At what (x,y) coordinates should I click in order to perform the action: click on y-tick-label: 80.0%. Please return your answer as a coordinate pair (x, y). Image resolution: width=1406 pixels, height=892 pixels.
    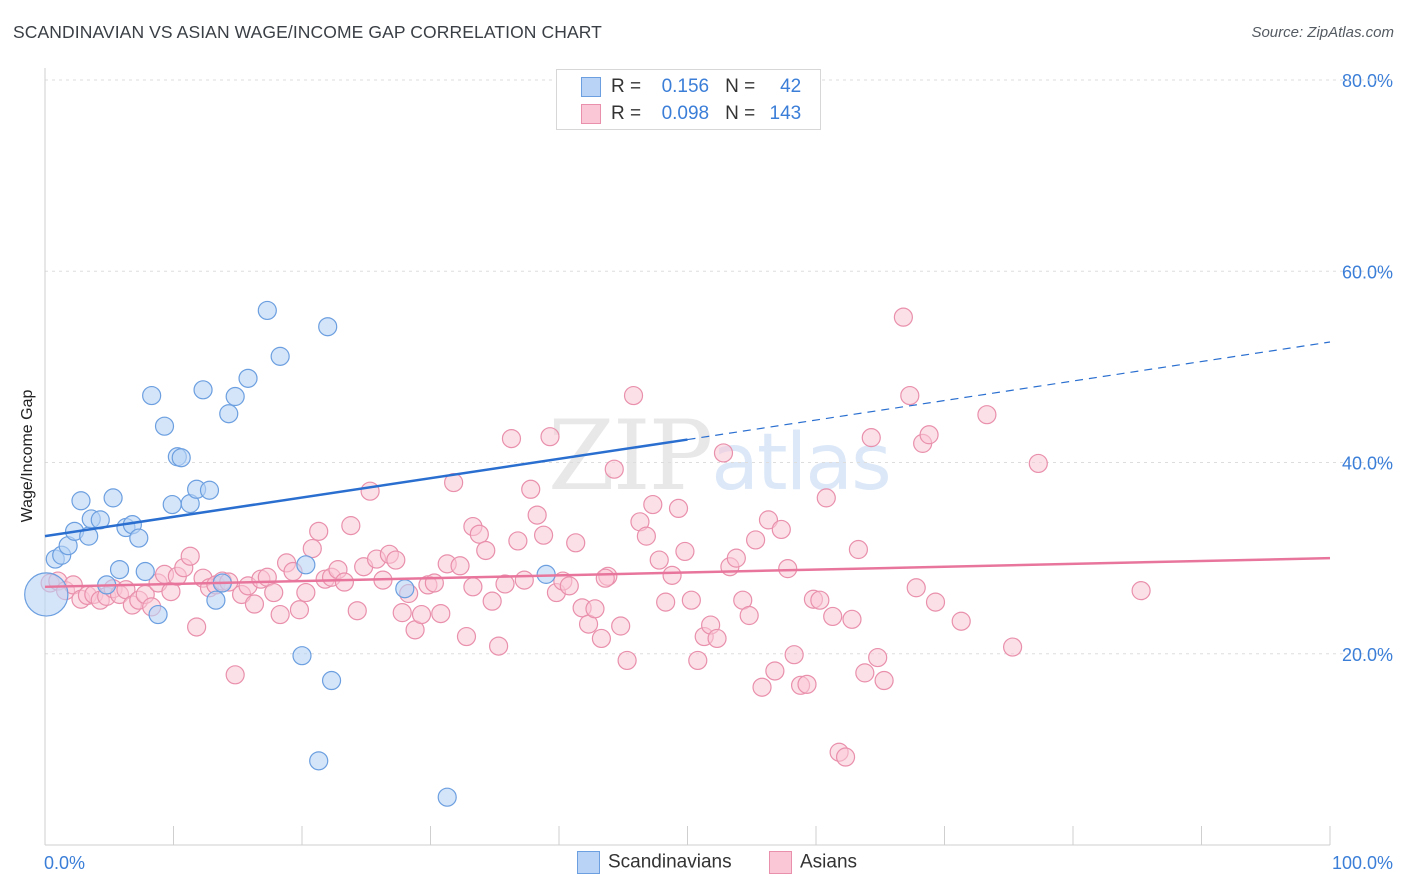
    Looking at the image, I should click on (1367, 81).